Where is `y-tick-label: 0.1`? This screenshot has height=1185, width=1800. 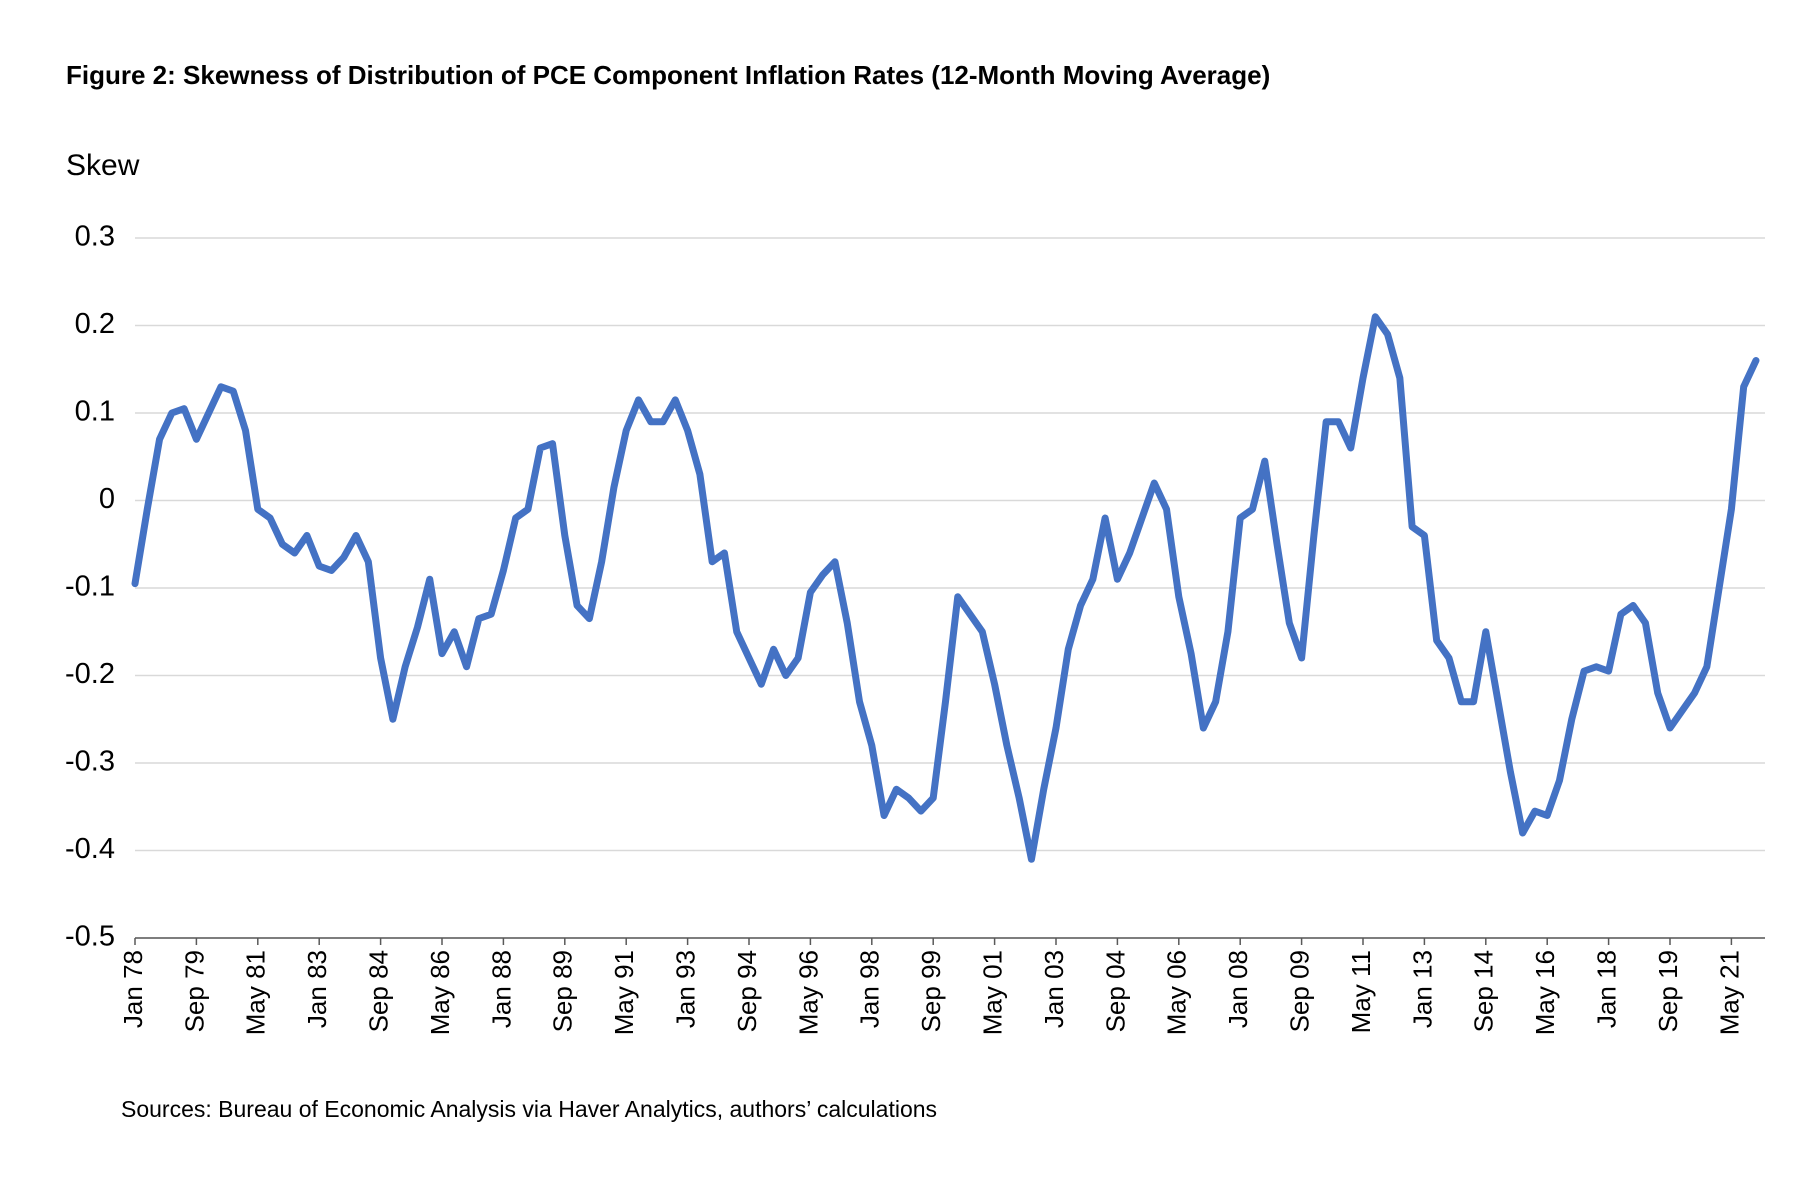
y-tick-label: 0.1 is located at coordinates (95, 412).